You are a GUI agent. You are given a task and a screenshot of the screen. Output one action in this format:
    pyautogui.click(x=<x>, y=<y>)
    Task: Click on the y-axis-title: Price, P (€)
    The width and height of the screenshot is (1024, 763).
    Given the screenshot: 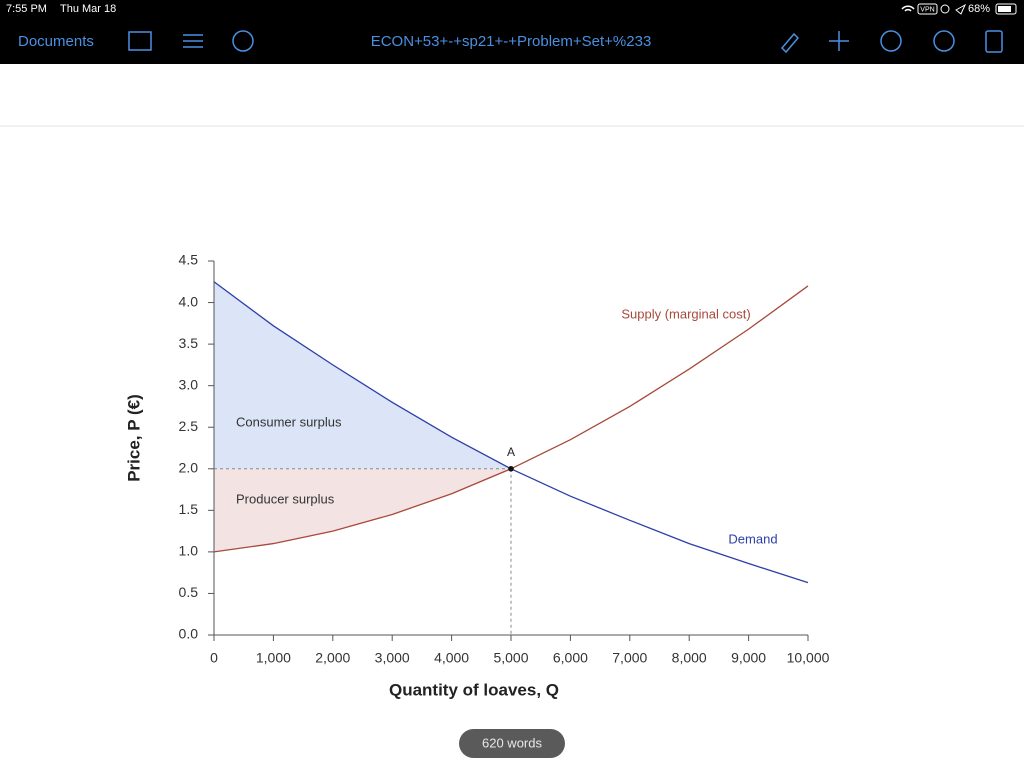 What is the action you would take?
    pyautogui.click(x=133, y=438)
    